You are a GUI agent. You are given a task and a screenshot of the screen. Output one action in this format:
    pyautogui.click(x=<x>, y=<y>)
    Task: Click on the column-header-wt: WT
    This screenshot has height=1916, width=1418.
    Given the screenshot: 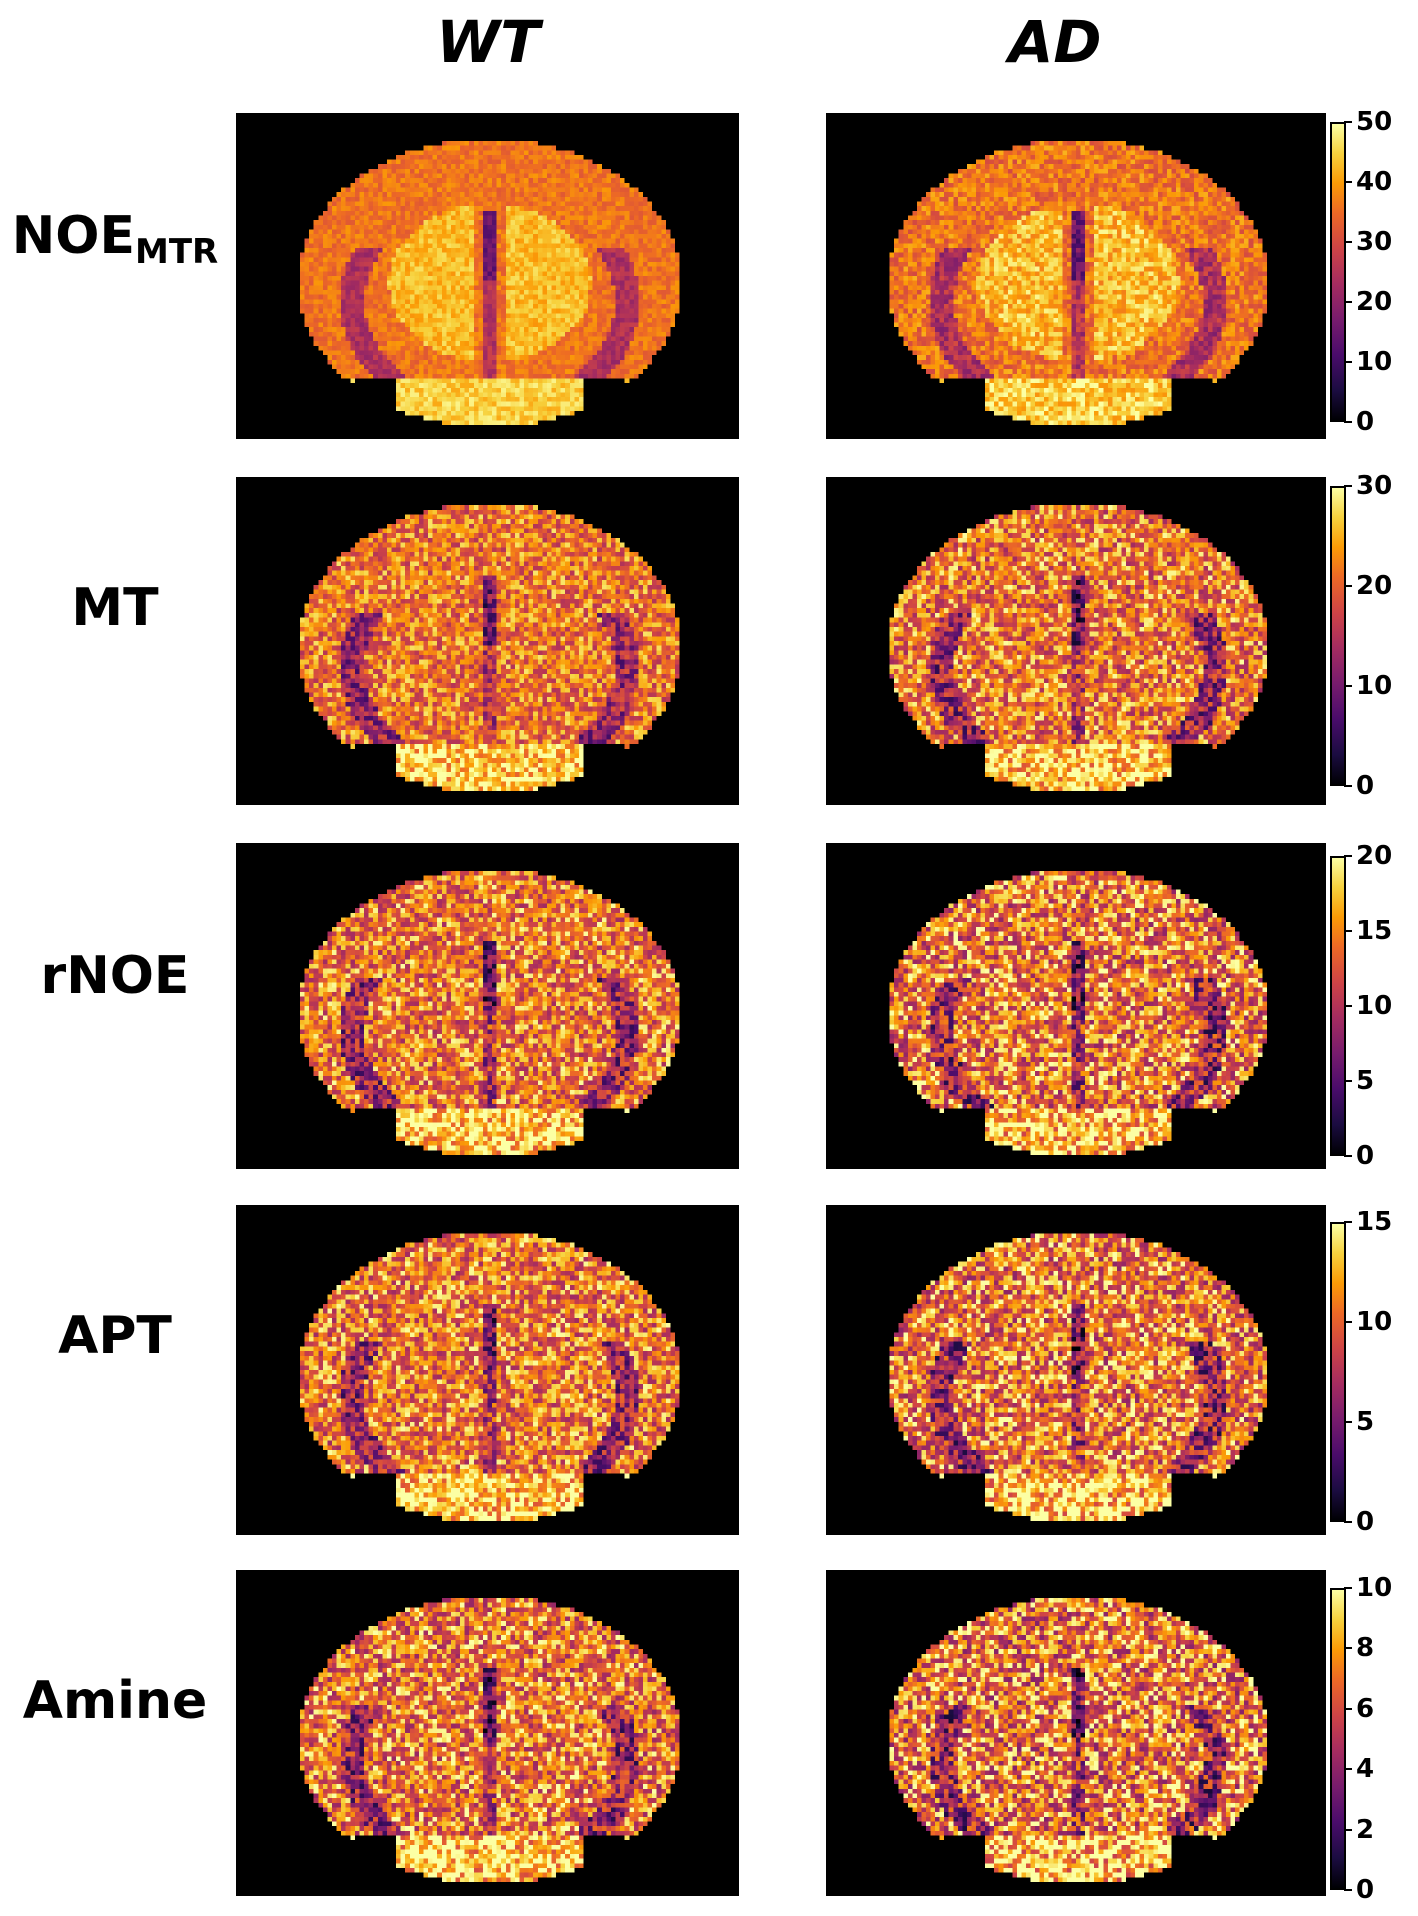 What is the action you would take?
    pyautogui.click(x=488, y=42)
    